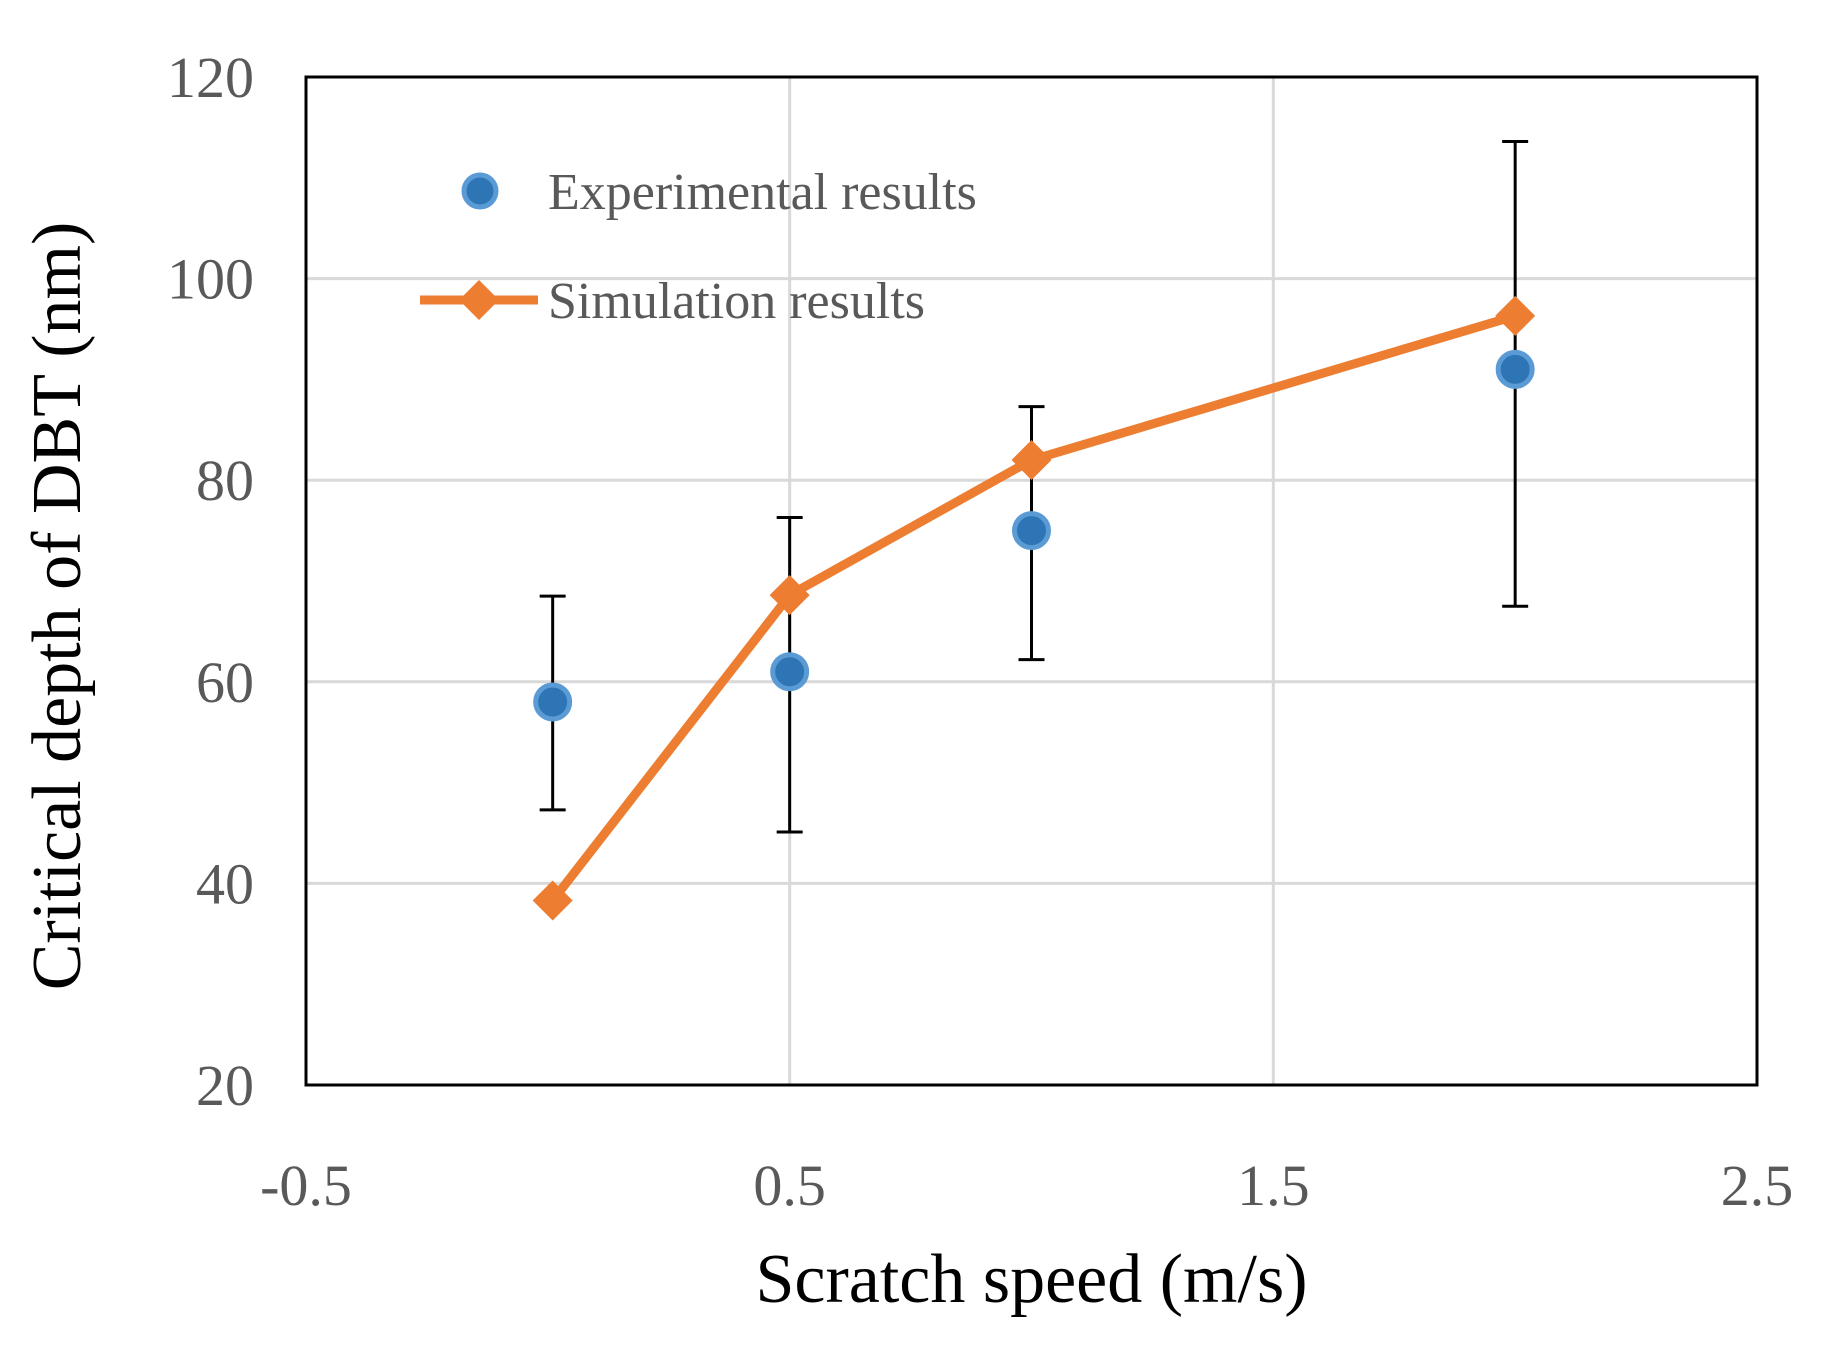 Image resolution: width=1827 pixels, height=1350 pixels. What do you see at coordinates (1757, 1185) in the screenshot?
I see `x-tick-label: 2.5` at bounding box center [1757, 1185].